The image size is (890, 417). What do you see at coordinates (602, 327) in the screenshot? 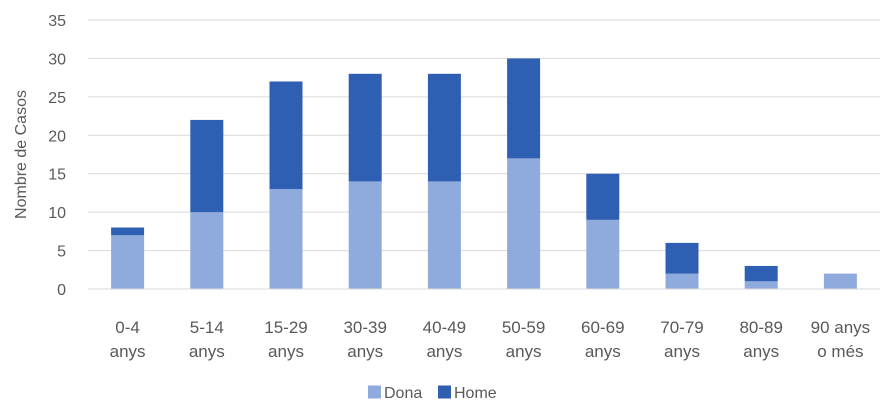
I see `x-tick-label: 60-69` at bounding box center [602, 327].